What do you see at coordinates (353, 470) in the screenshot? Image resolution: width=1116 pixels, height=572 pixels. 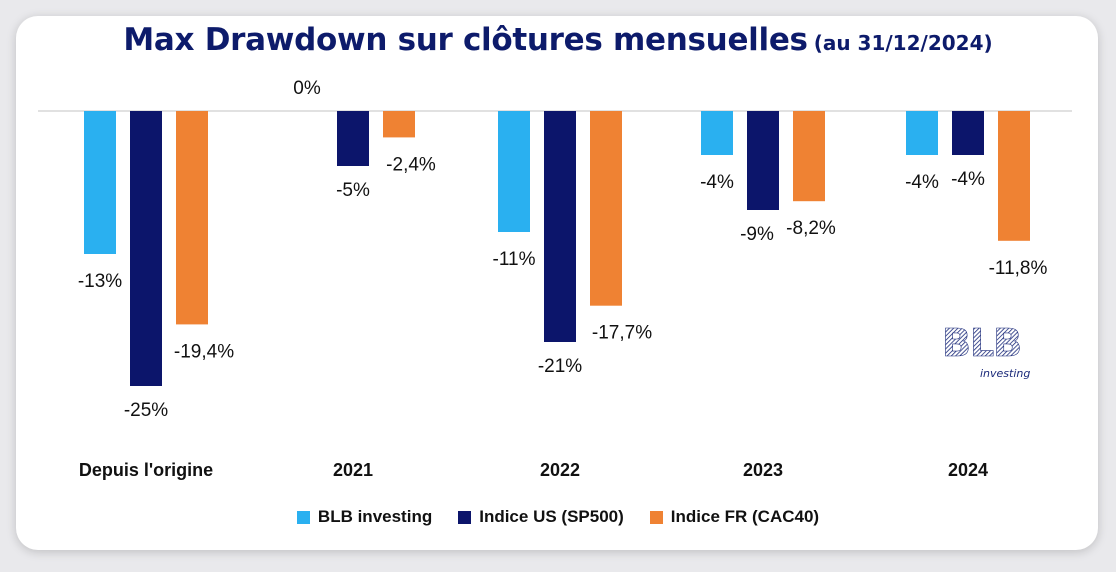 I see `category-label-2: 2021` at bounding box center [353, 470].